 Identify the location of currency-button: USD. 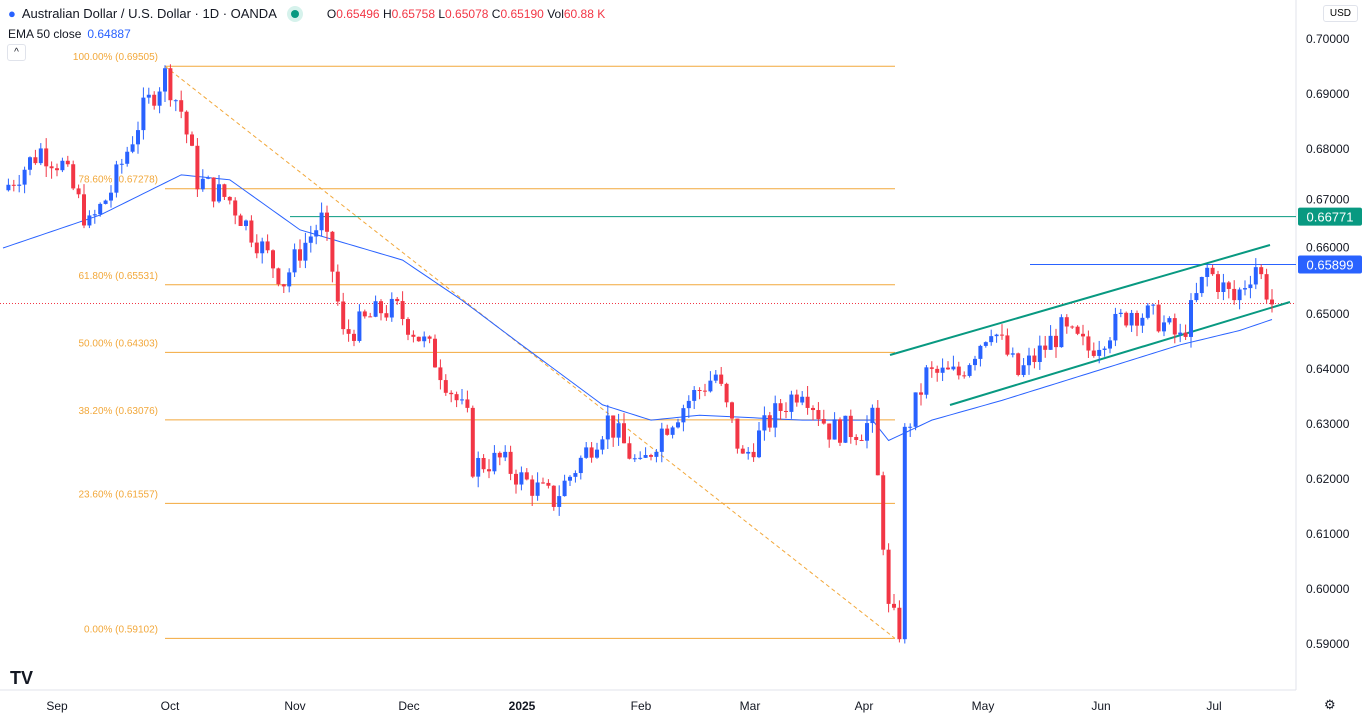
(1340, 13).